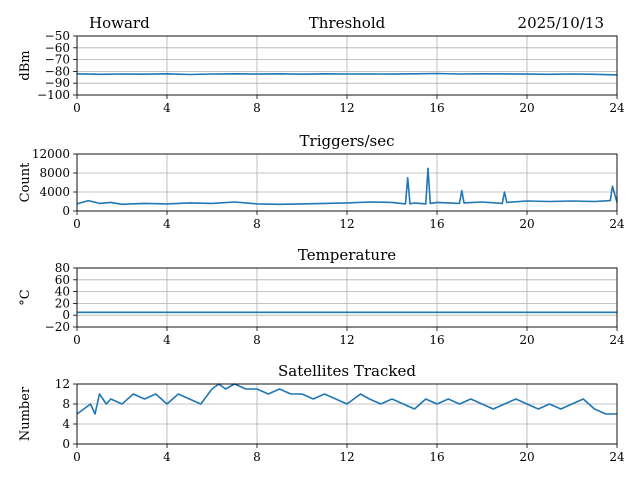 The height and width of the screenshot is (480, 640). What do you see at coordinates (25, 413) in the screenshot?
I see `y-axis-label: Number` at bounding box center [25, 413].